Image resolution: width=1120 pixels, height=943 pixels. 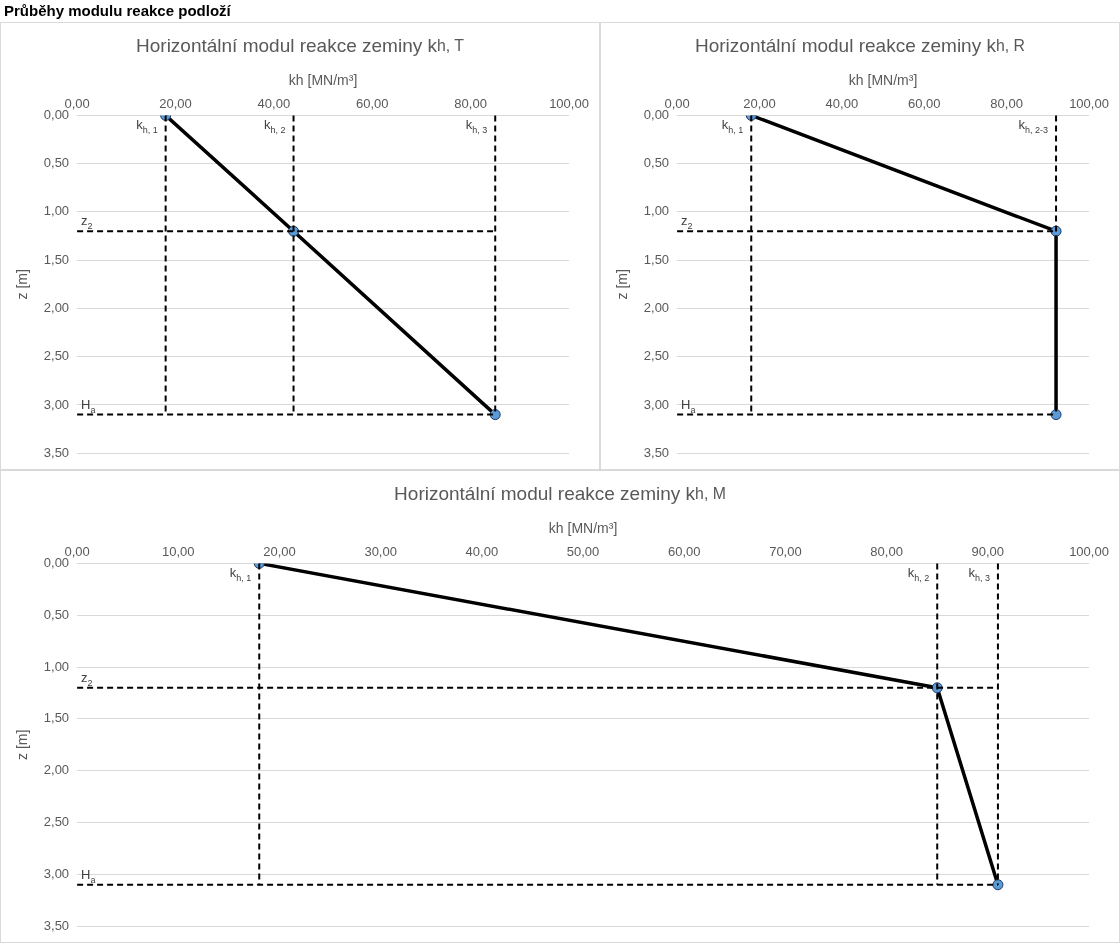 What do you see at coordinates (583, 552) in the screenshot?
I see `x-tick-label: 50,00` at bounding box center [583, 552].